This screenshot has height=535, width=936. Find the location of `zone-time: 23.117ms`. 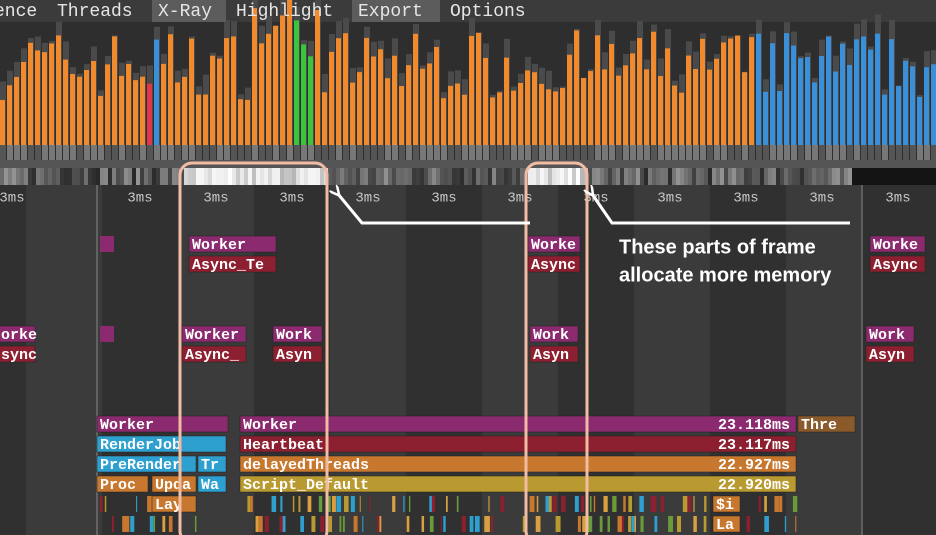

zone-time: 23.117ms is located at coordinates (754, 445).